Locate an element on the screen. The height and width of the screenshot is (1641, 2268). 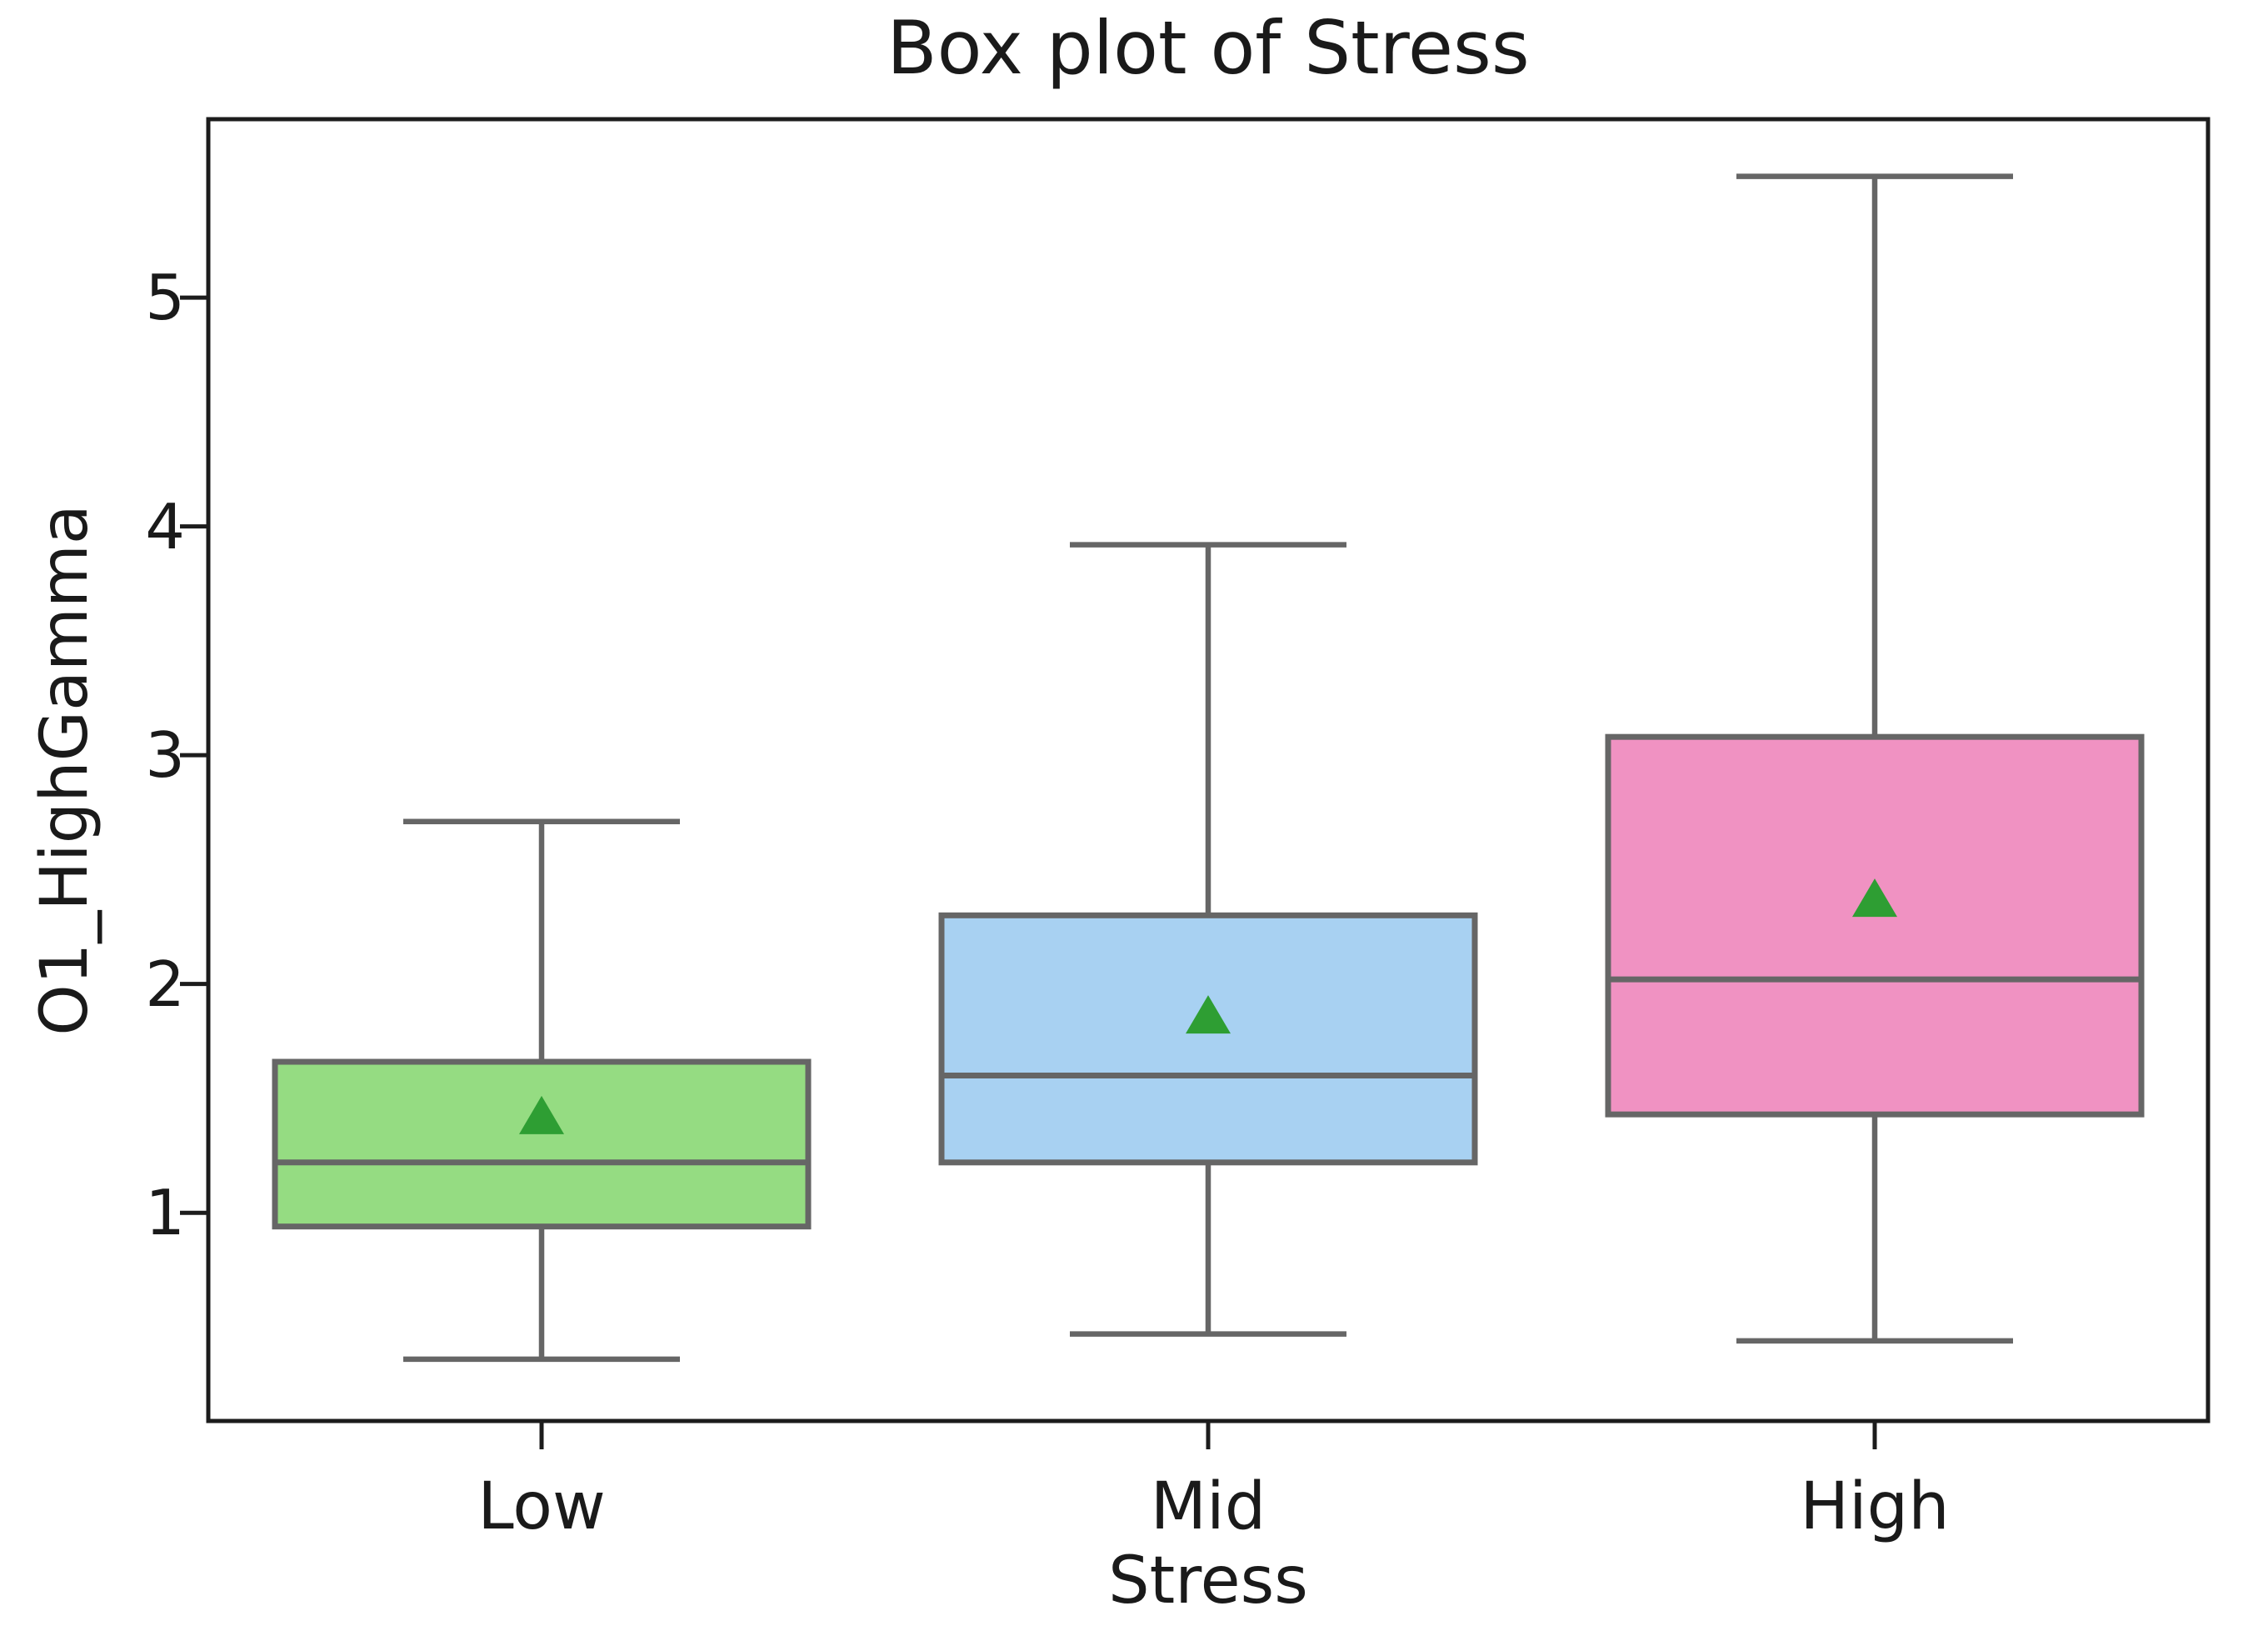
x-tick-label-low: Low is located at coordinates (541, 1506).